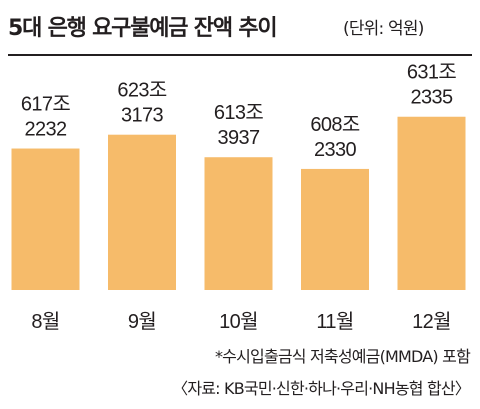  Describe the element at coordinates (142, 91) in the screenshot. I see `data-label-jo: 623조` at that location.